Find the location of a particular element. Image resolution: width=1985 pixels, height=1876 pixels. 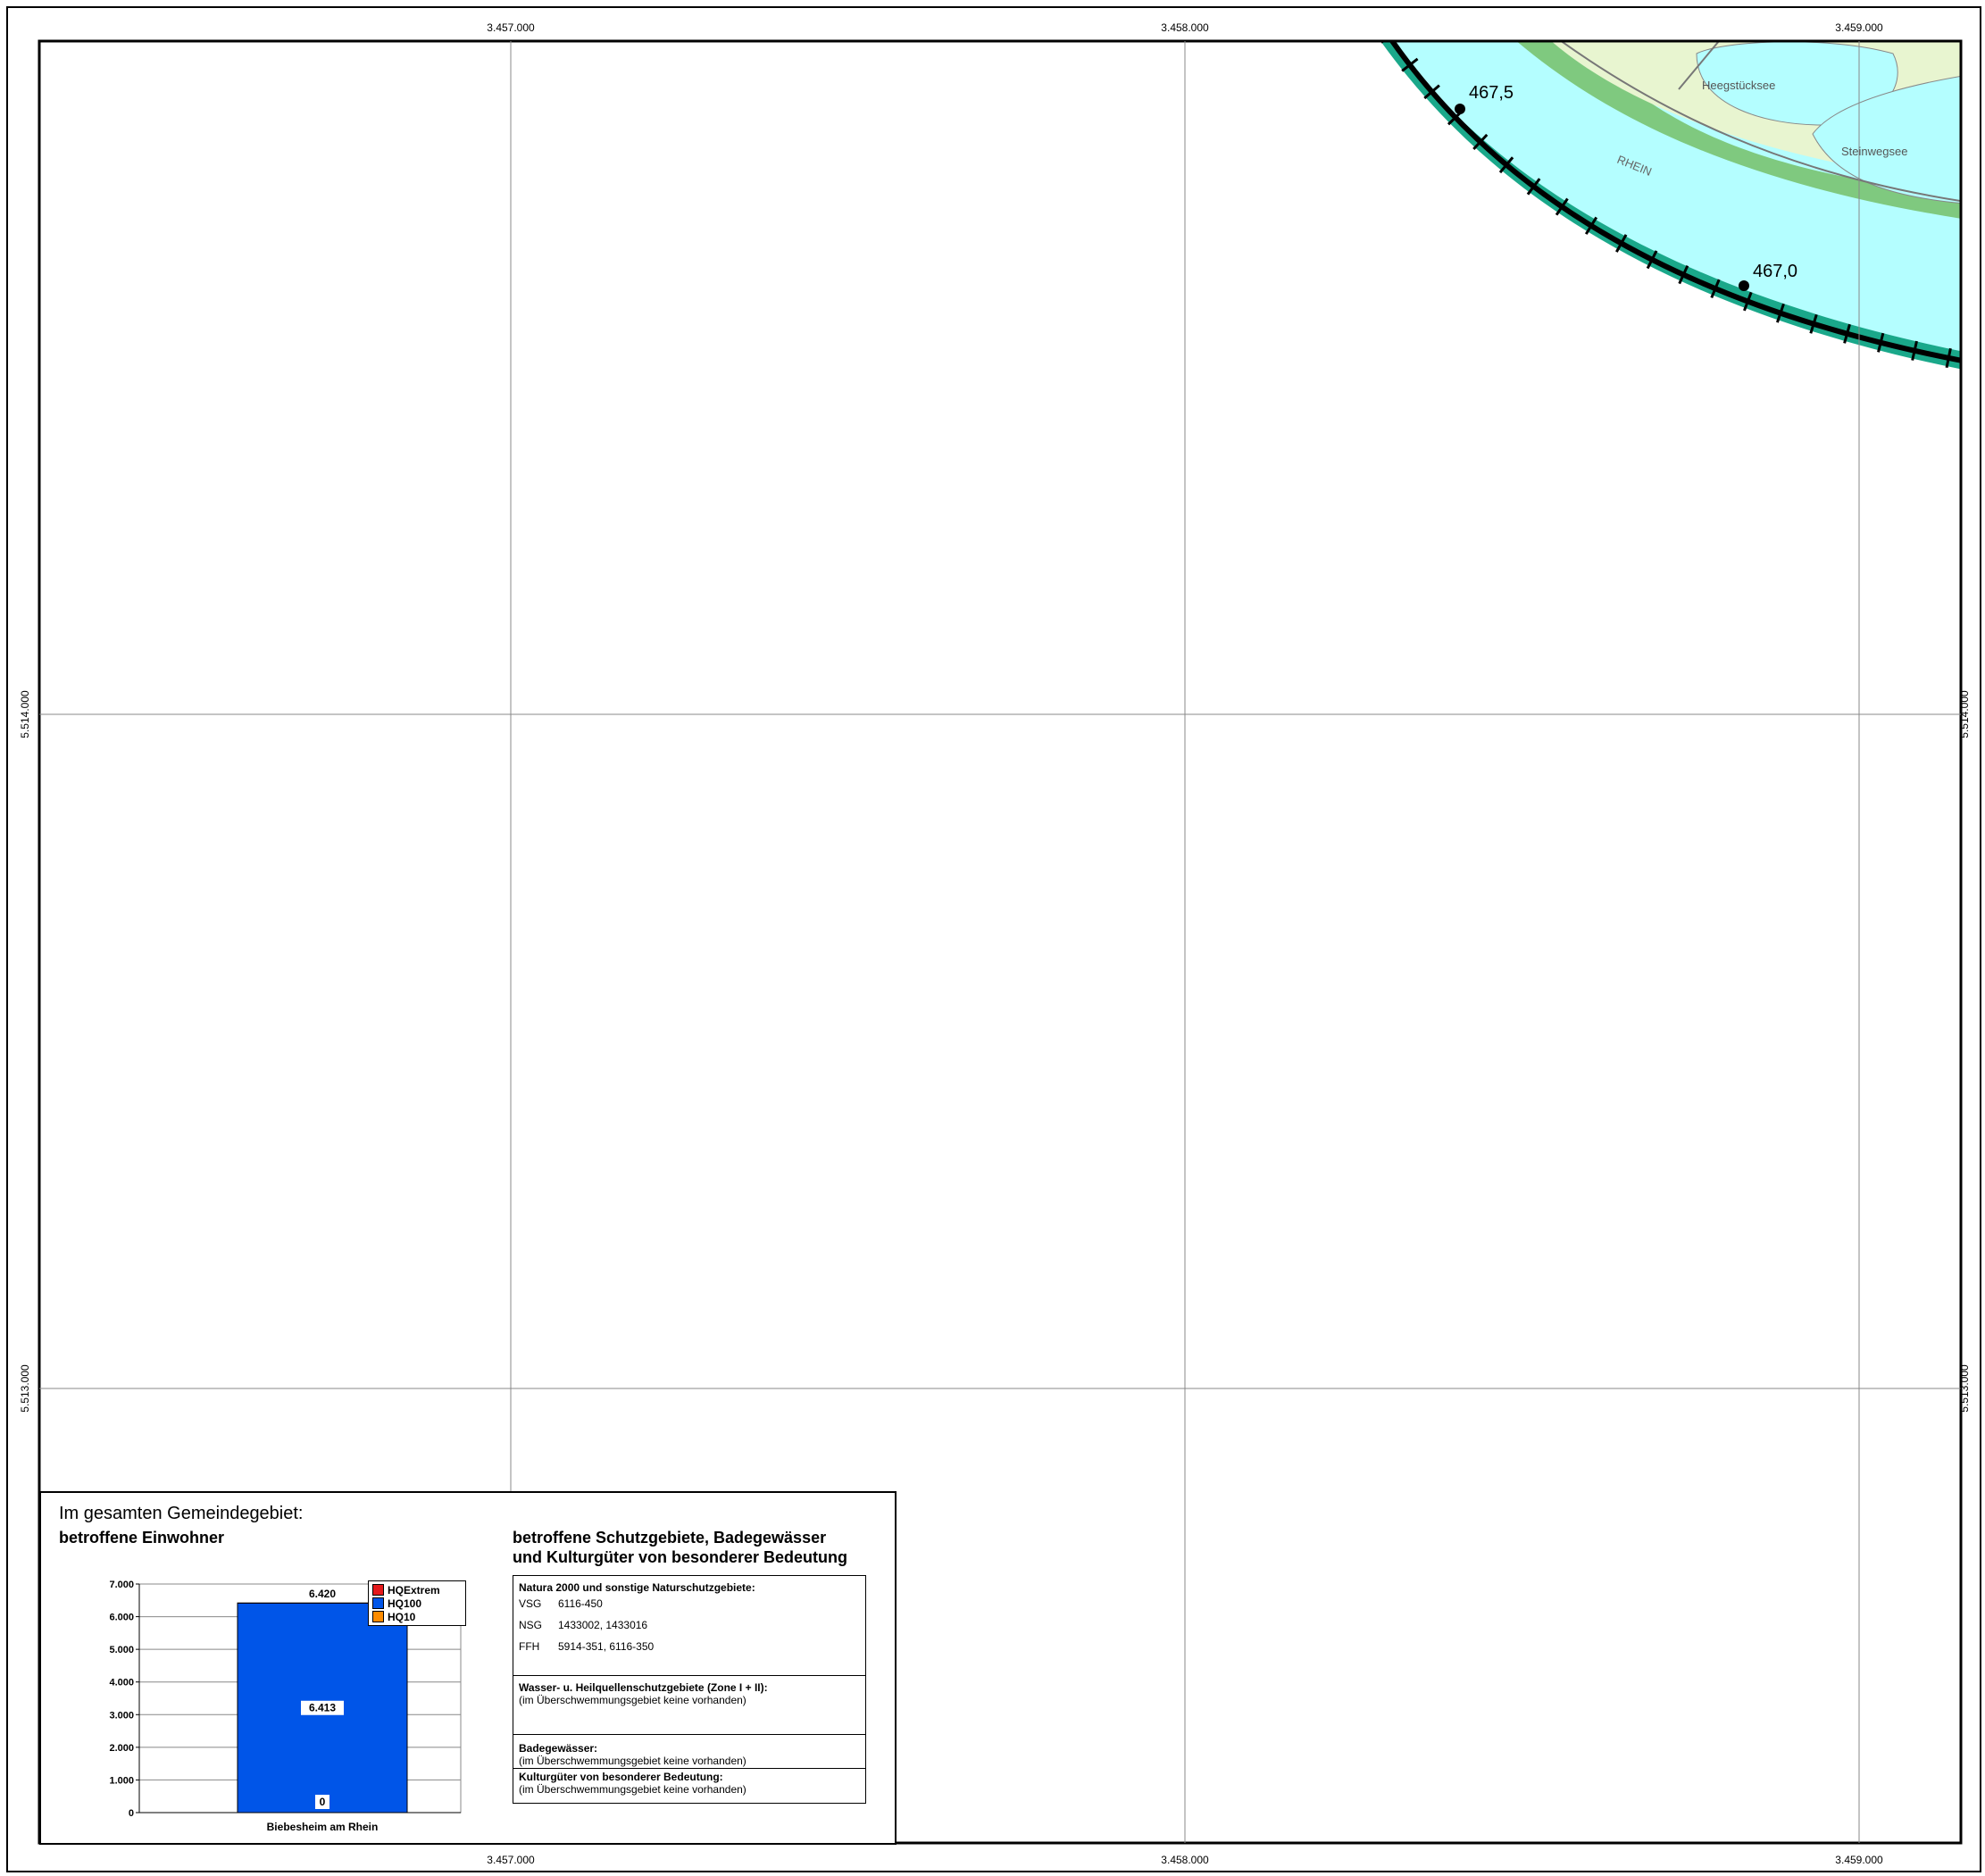

chart-legend: HQExtrem HQ100 HQ10 is located at coordinates (417, 1603).